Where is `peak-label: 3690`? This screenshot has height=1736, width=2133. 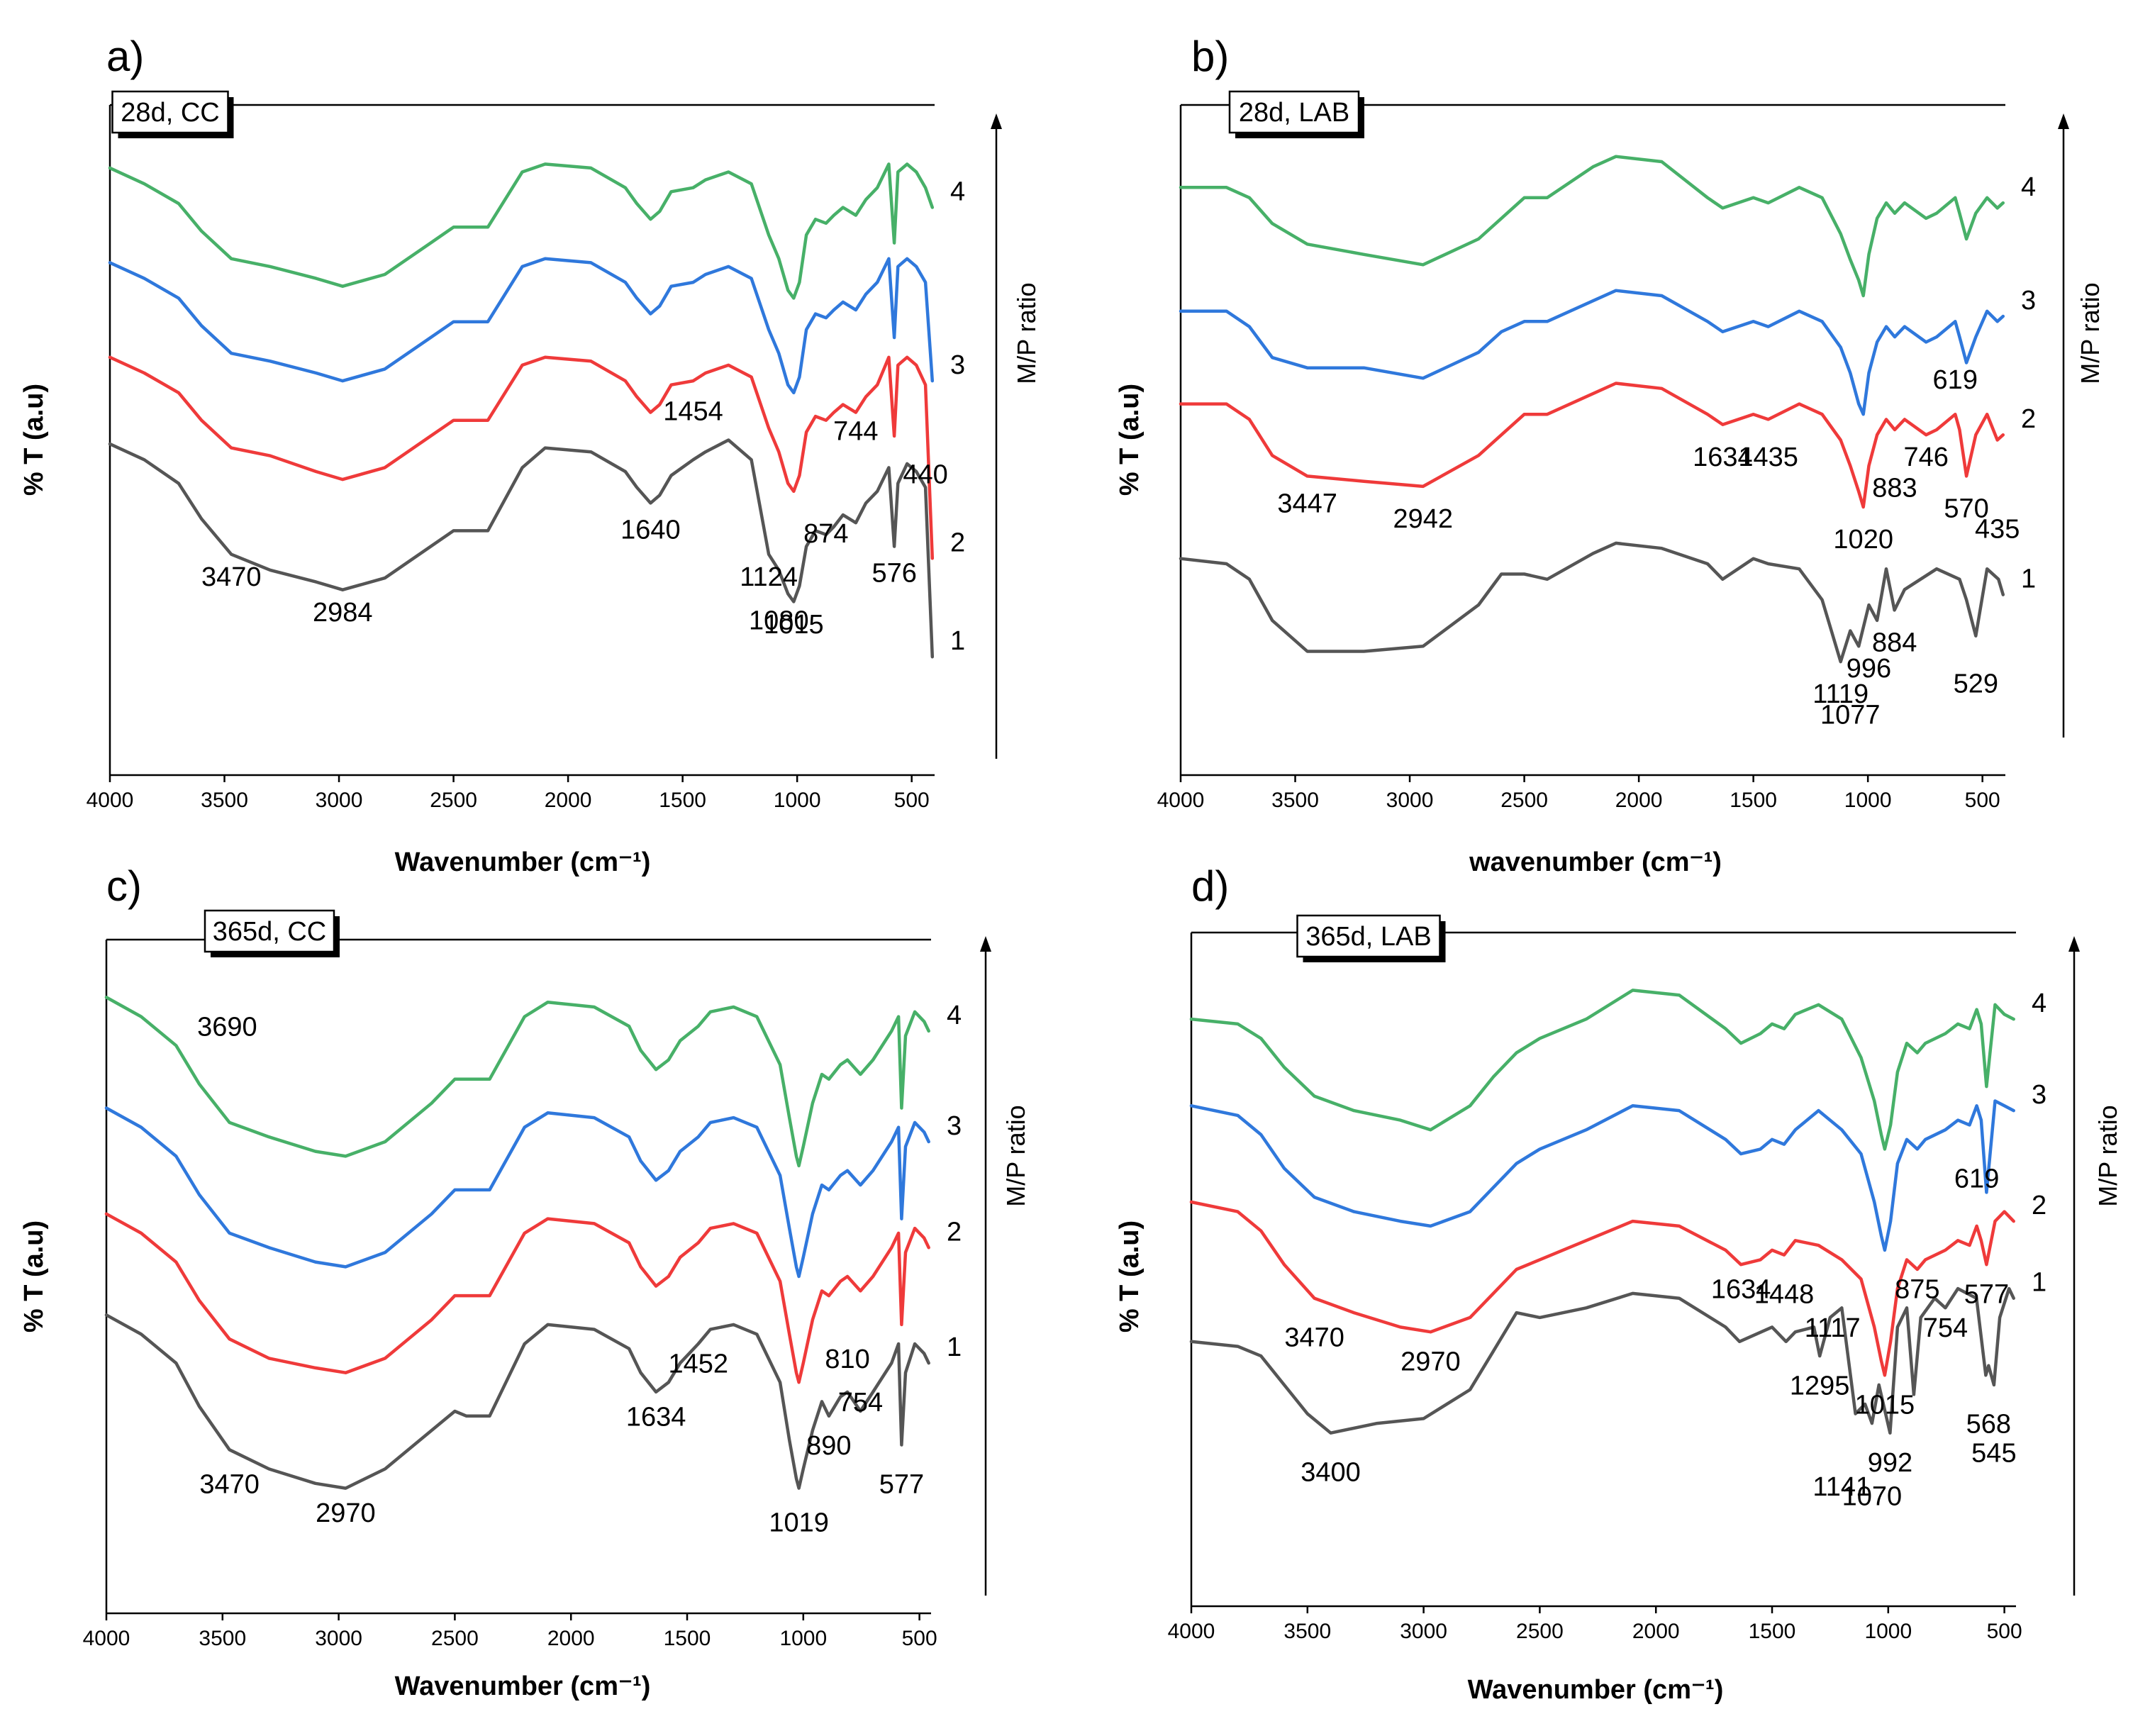 peak-label: 3690 is located at coordinates (227, 1027).